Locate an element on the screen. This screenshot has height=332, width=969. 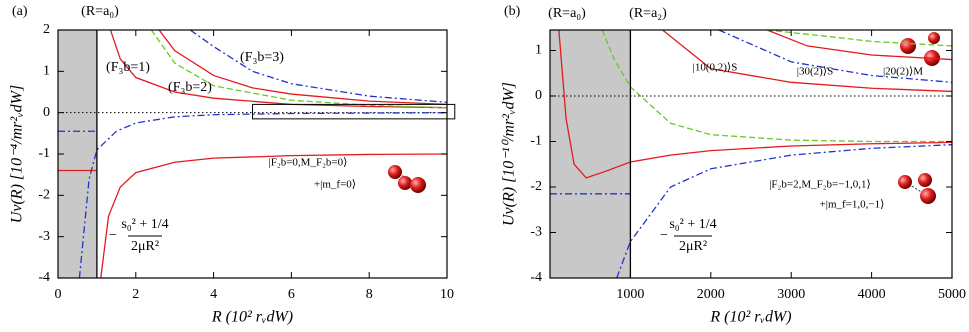
annotation: |20(2)⟩M is located at coordinates (903, 72).